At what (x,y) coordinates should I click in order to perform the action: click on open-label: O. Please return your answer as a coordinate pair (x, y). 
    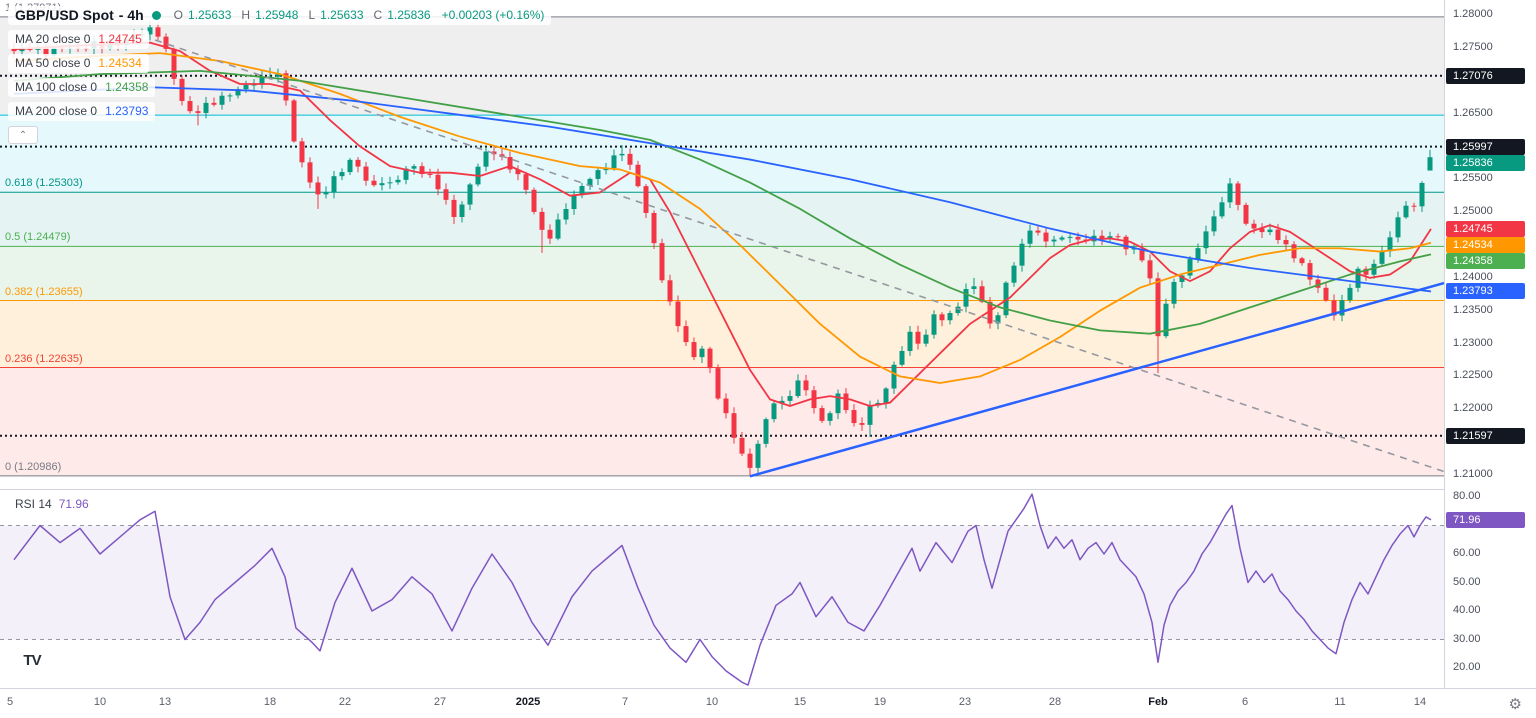
    Looking at the image, I should click on (178, 15).